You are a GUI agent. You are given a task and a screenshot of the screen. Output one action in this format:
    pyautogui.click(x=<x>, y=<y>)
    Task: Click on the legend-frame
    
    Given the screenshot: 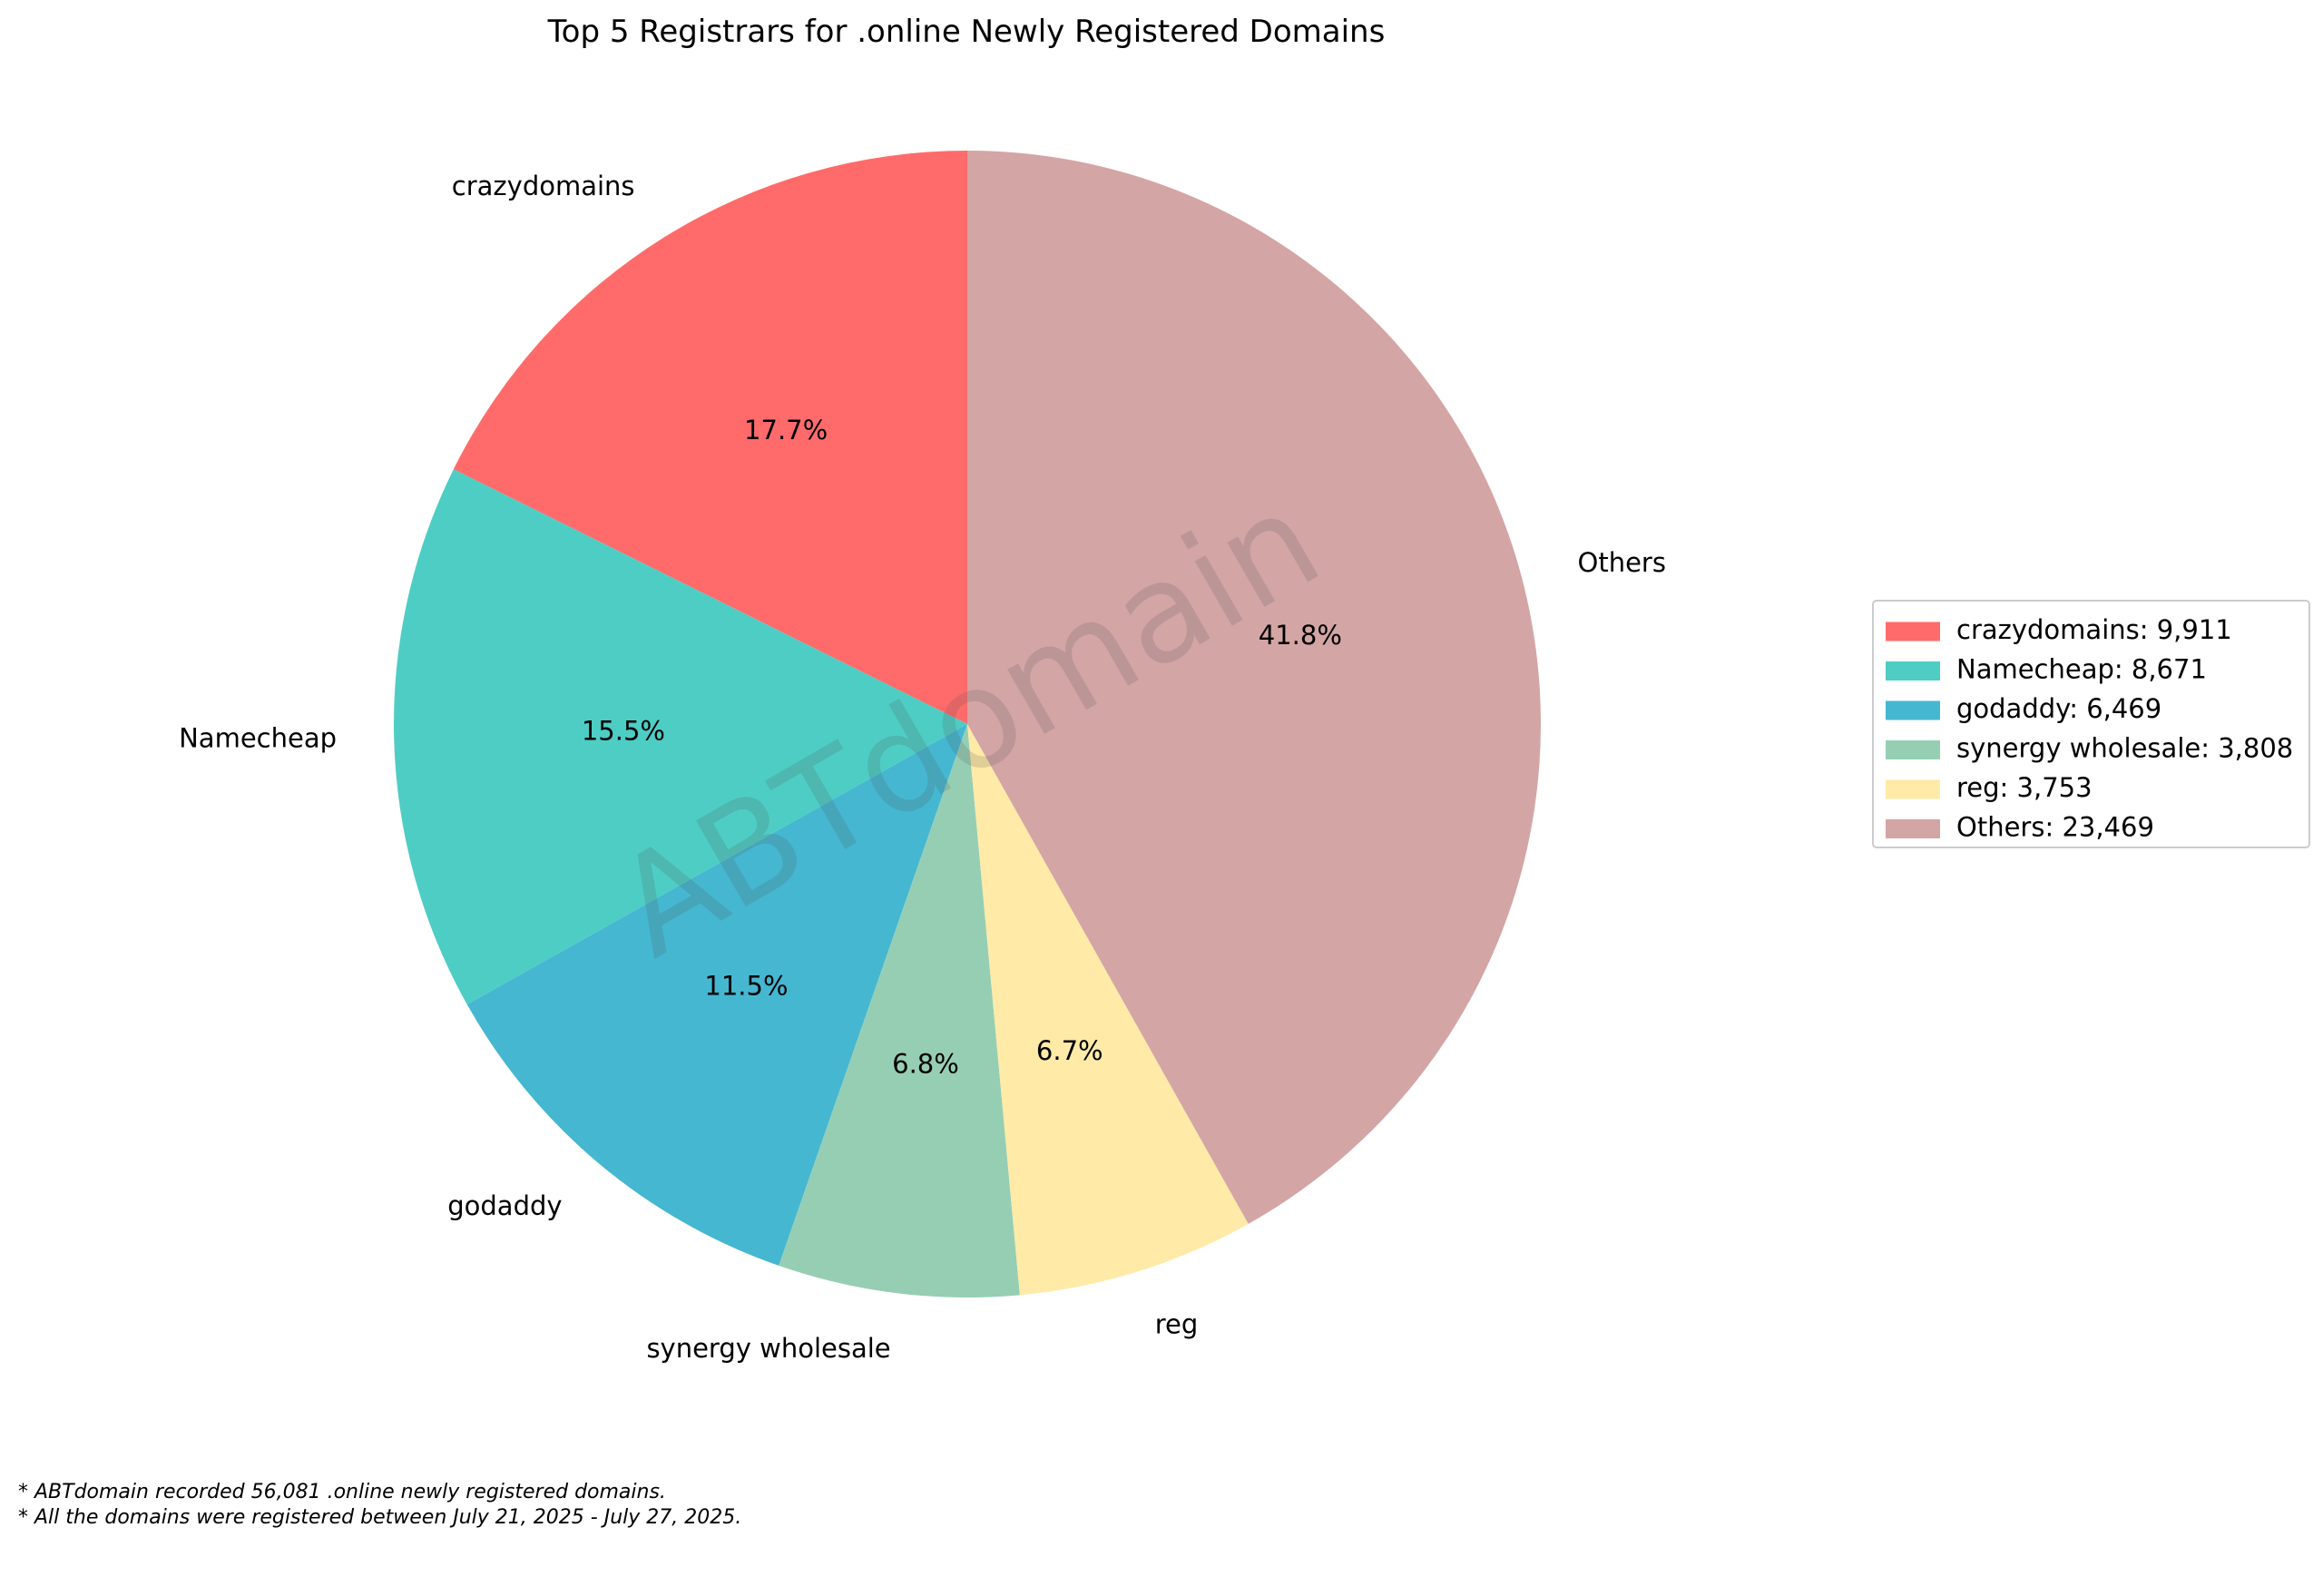 What is the action you would take?
    pyautogui.click(x=2091, y=724)
    